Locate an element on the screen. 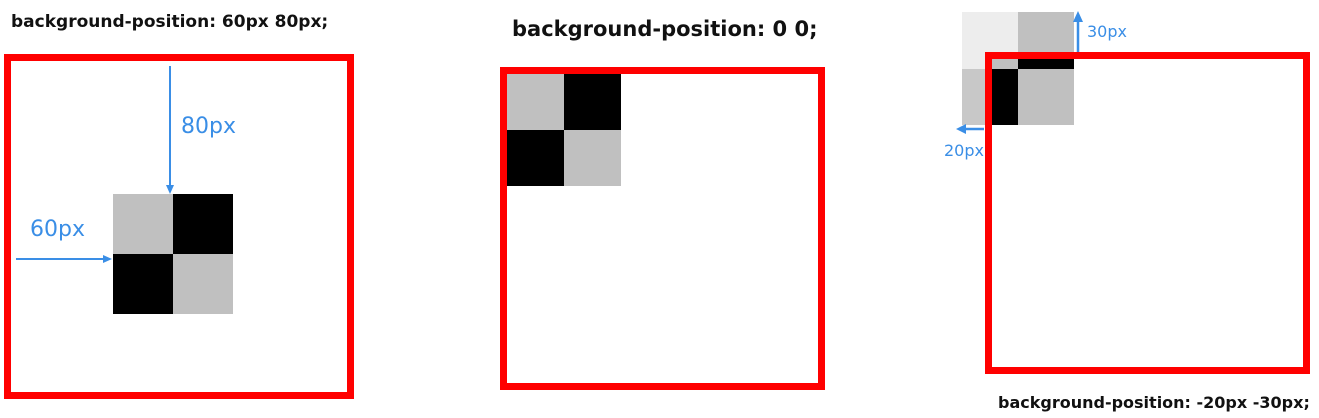  diagram-1-offset-x-arrow is located at coordinates (64, 259).